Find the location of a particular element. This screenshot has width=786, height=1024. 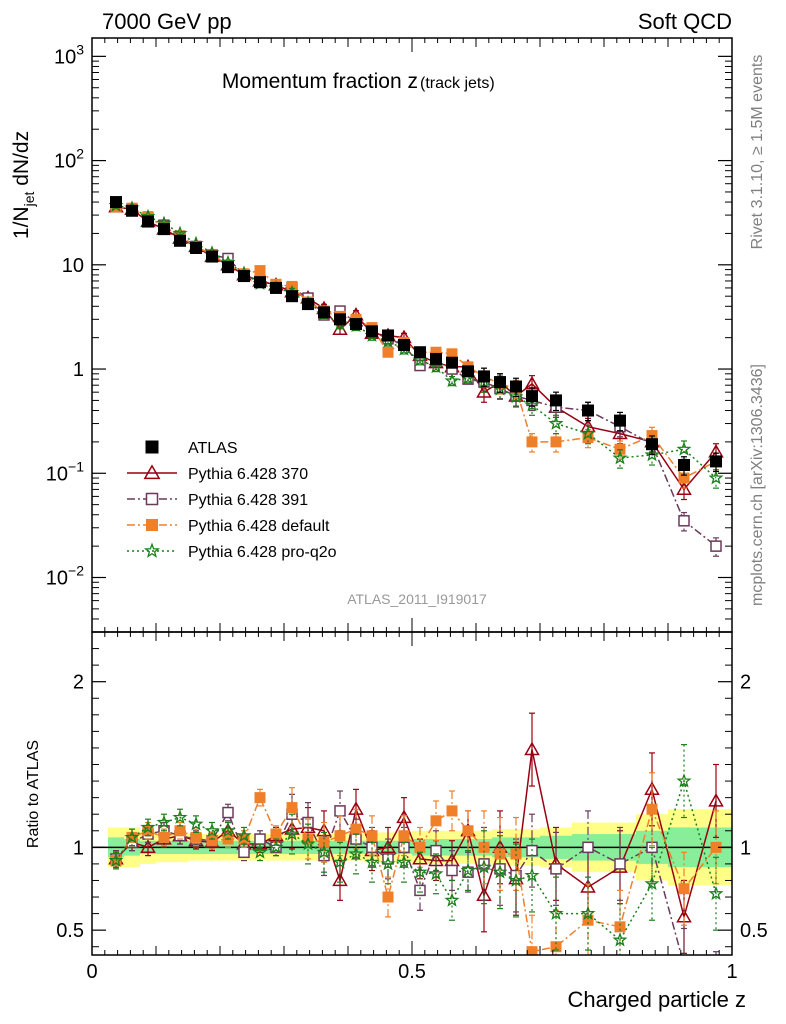

main-y-tick-label: 10⁻¹ is located at coordinates (65, 471).